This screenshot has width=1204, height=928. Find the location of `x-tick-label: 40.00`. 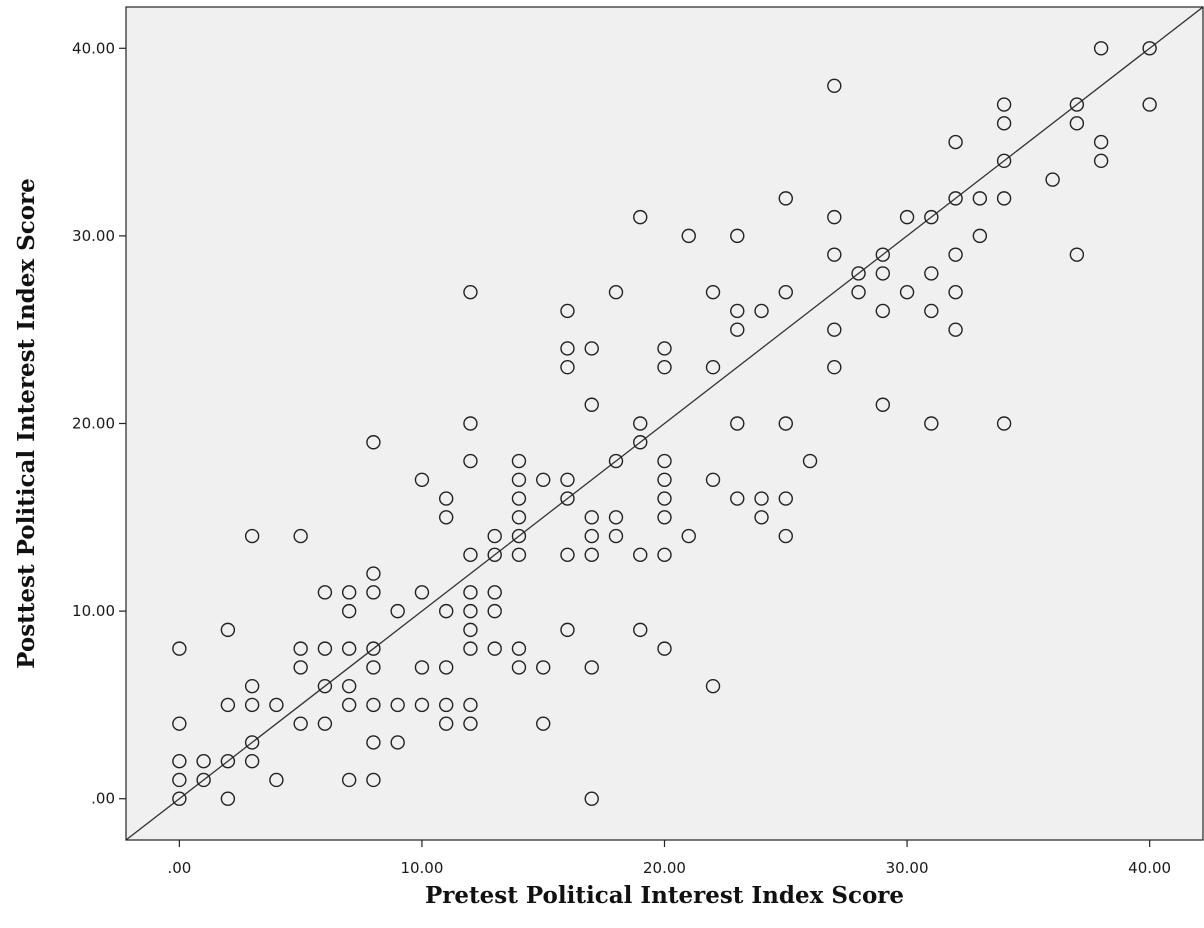

x-tick-label: 40.00 is located at coordinates (1149, 868).